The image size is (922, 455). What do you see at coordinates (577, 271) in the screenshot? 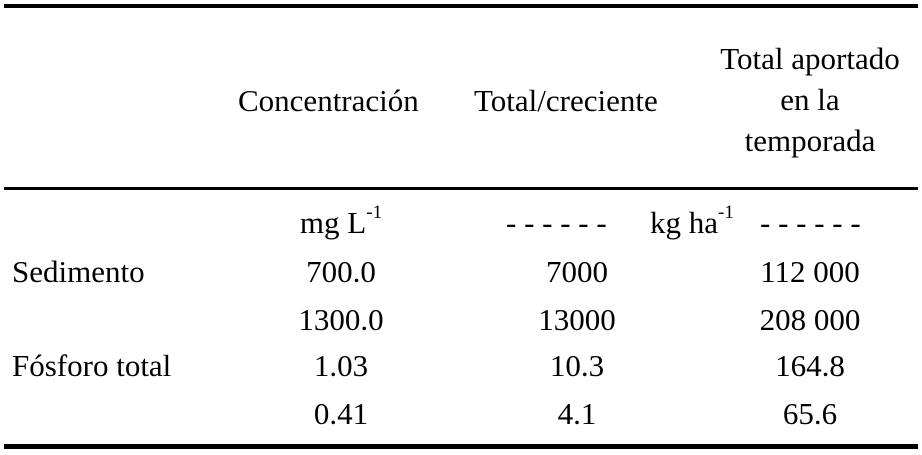
I see `cell-per-flood: 7000` at bounding box center [577, 271].